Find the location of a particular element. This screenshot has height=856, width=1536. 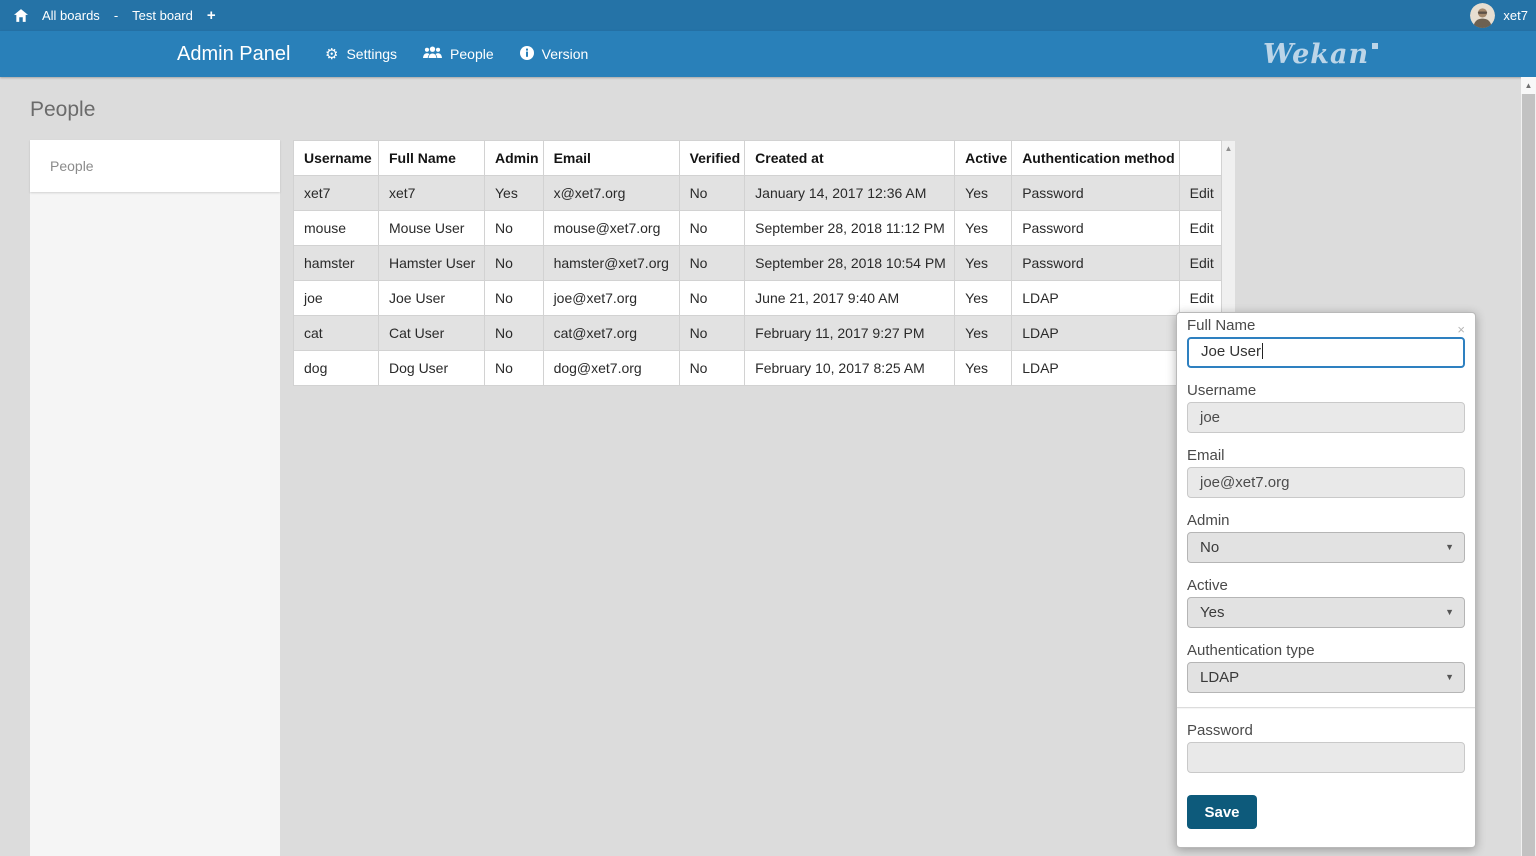

password-field: Password is located at coordinates (1326, 747).